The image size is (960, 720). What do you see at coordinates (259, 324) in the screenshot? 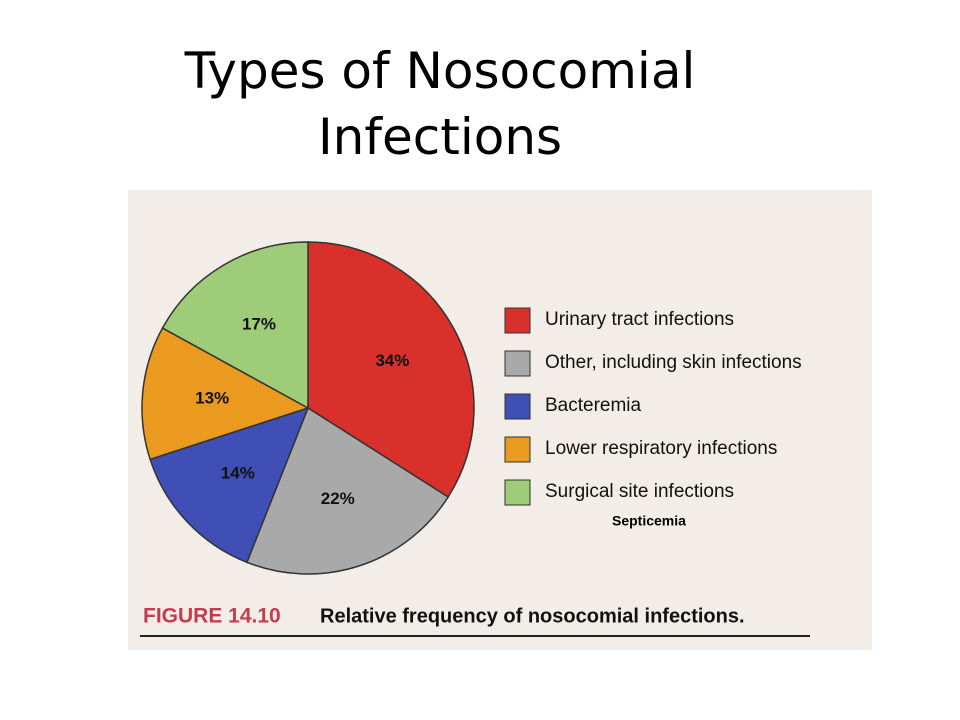
I see `slice-label: 17%` at bounding box center [259, 324].